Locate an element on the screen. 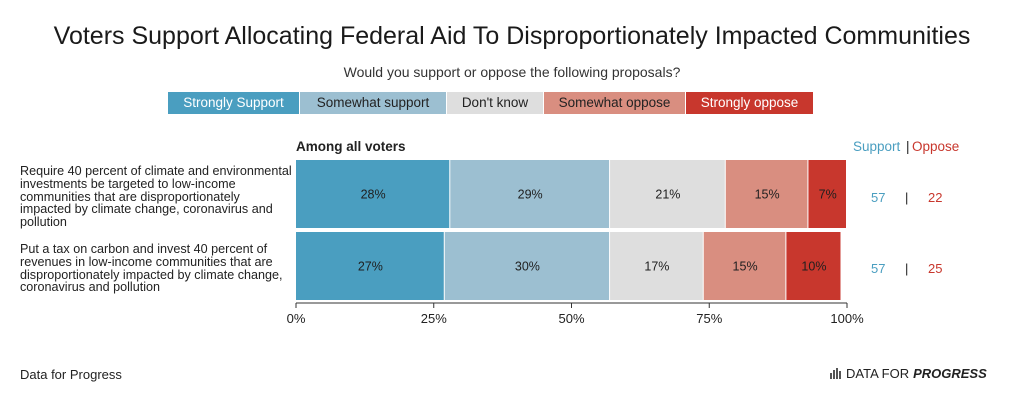  bar-data-label: 21% is located at coordinates (667, 195).